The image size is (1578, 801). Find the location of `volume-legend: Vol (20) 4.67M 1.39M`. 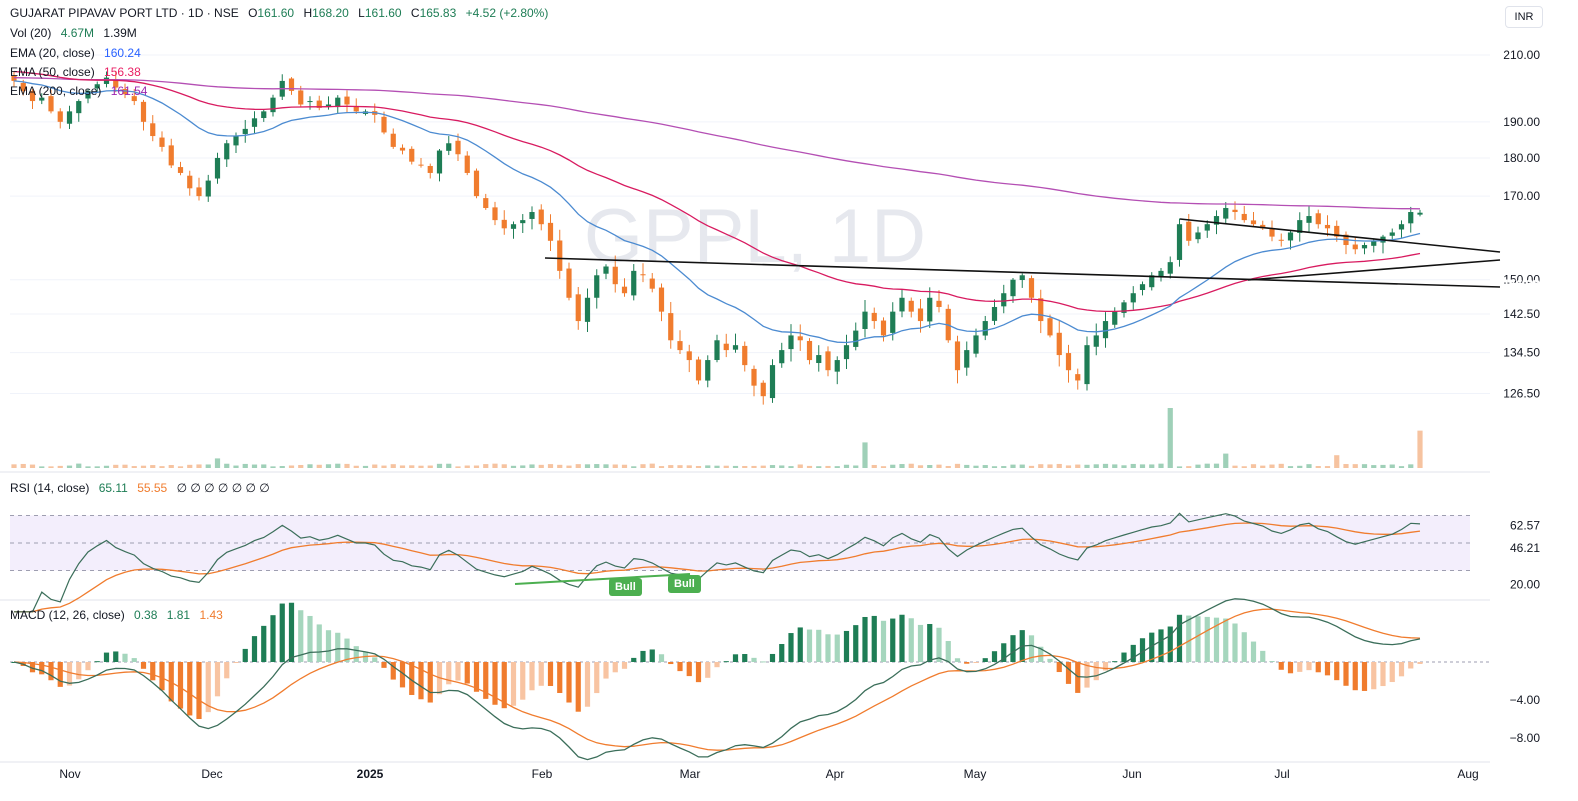

volume-legend: Vol (20) 4.67M 1.39M is located at coordinates (73, 33).